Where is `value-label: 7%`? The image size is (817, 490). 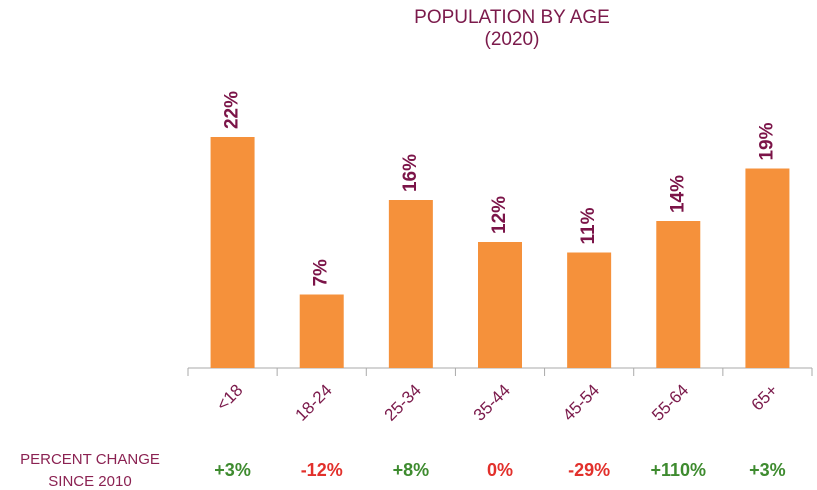
value-label: 7% is located at coordinates (321, 273).